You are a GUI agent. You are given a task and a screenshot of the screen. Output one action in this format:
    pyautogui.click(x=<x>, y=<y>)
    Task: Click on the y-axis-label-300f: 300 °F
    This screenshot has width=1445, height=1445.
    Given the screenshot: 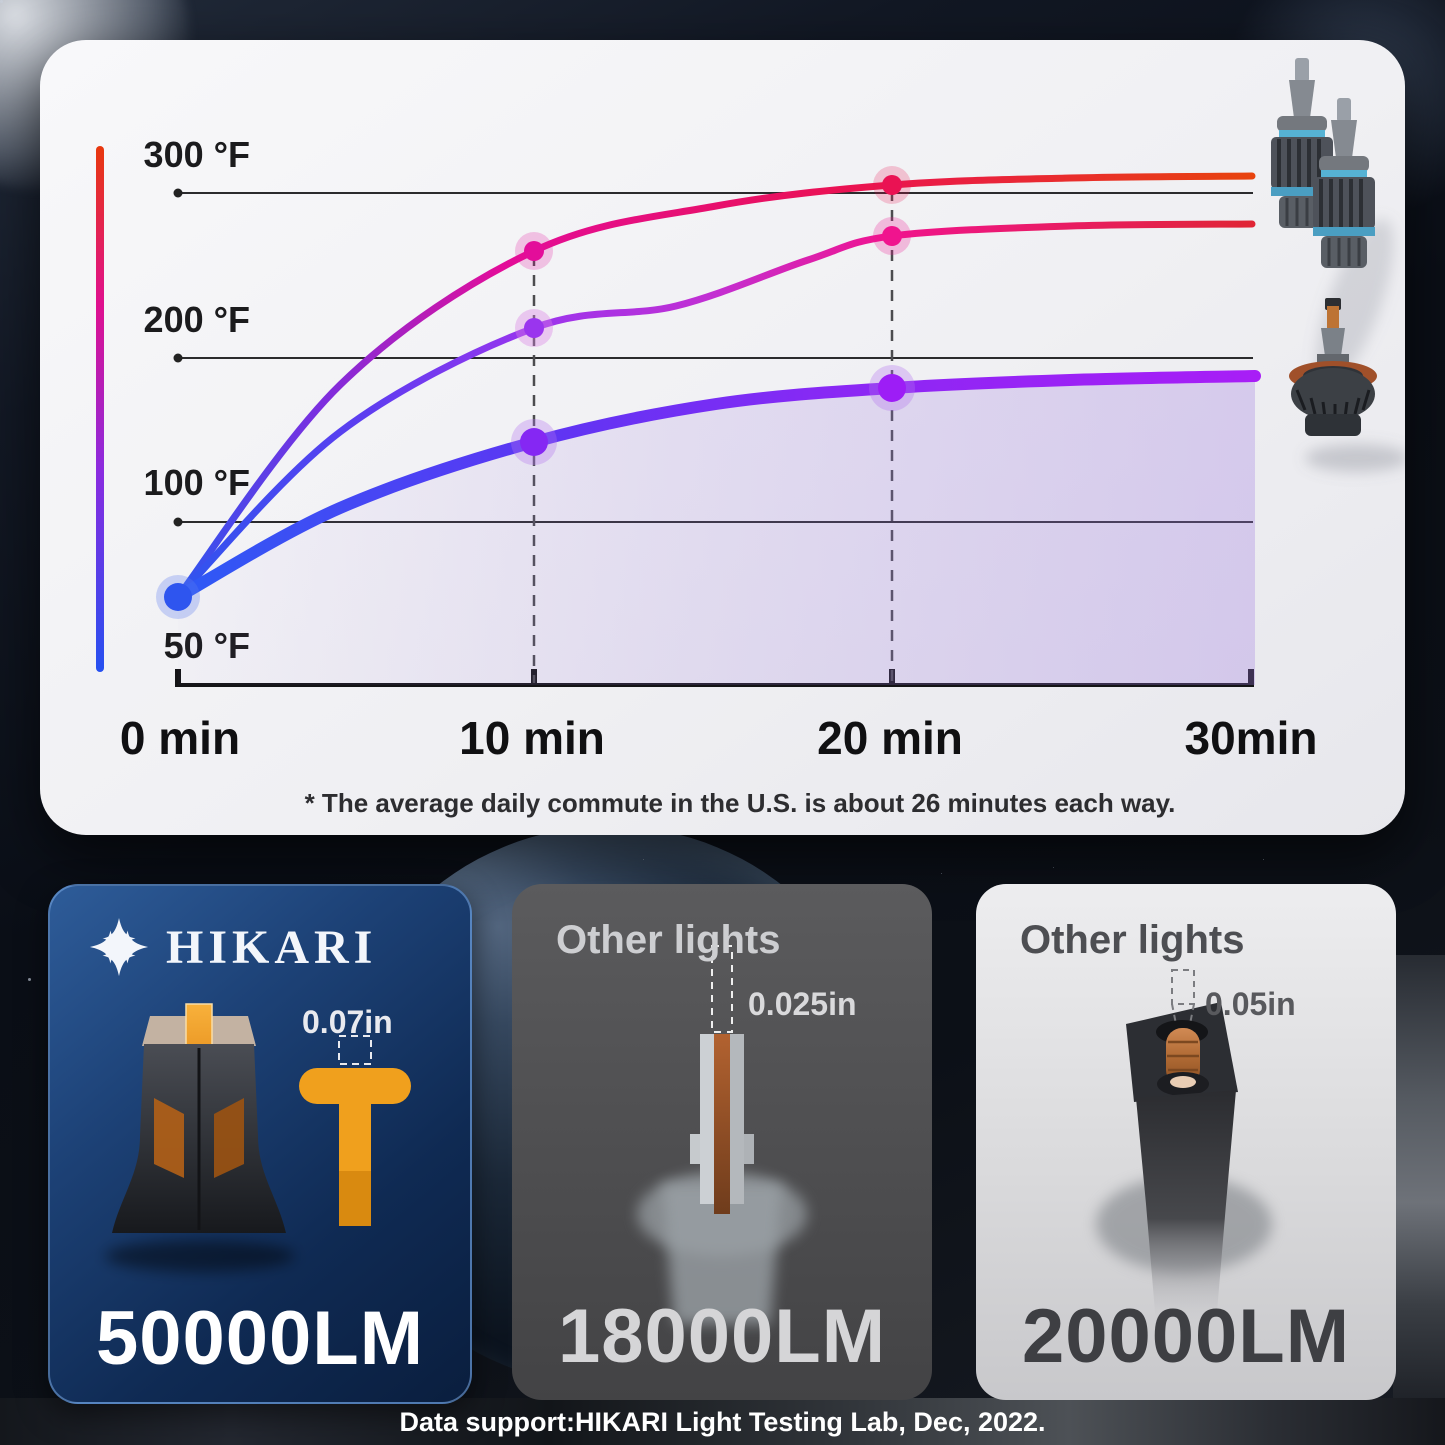 What is the action you would take?
    pyautogui.click(x=197, y=154)
    